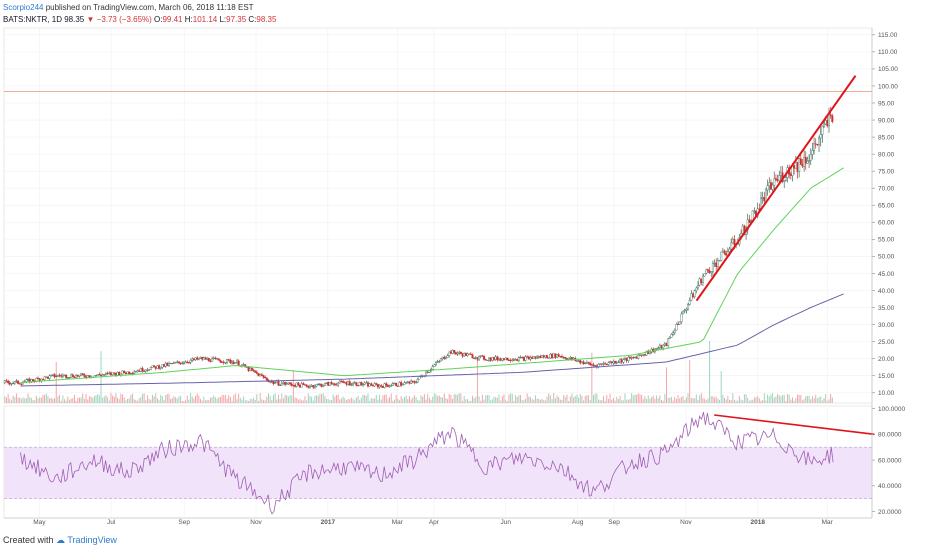 The height and width of the screenshot is (550, 932). I want to click on open-value: 99.41, so click(172, 19).